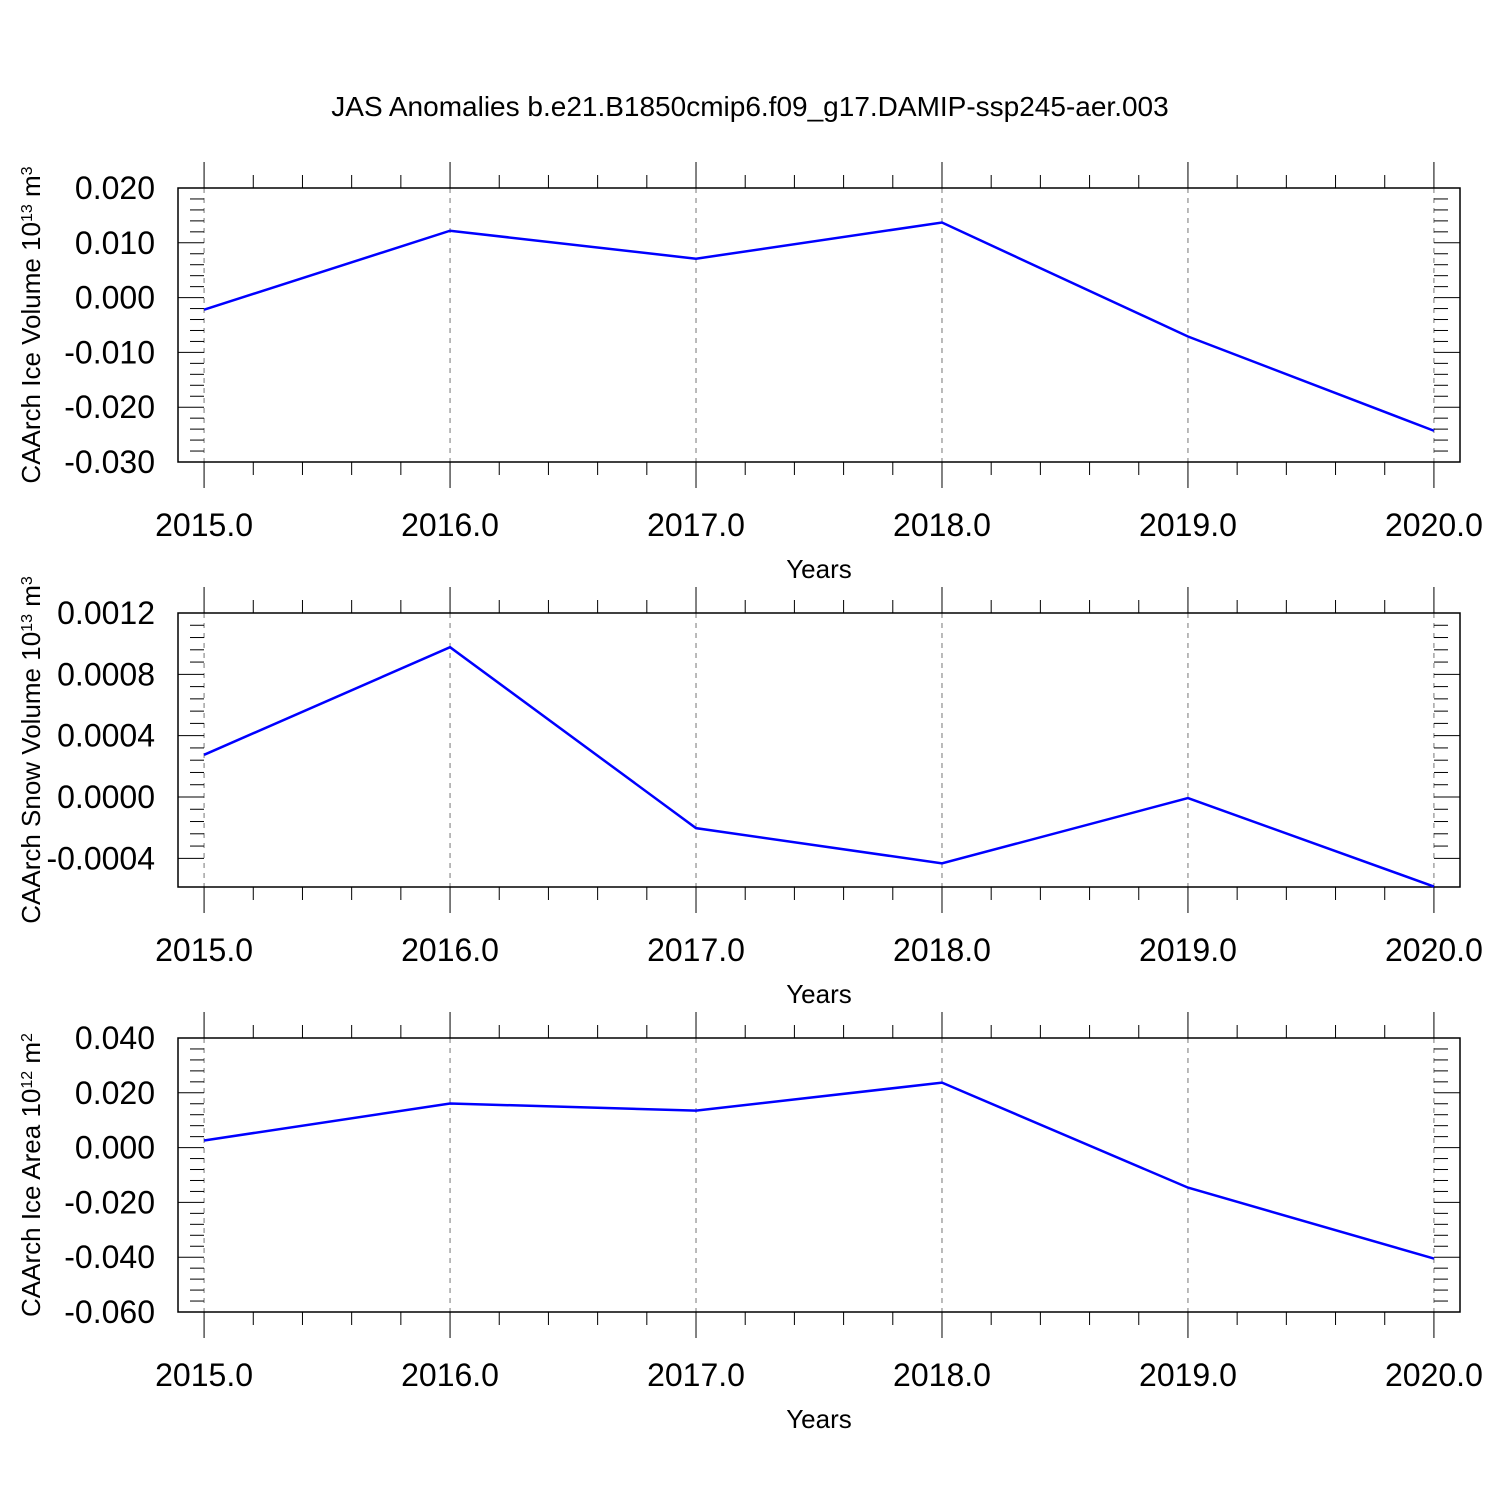  I want to click on y-axis-label-part: CAArch Snow Volume 10, so click(31, 778).